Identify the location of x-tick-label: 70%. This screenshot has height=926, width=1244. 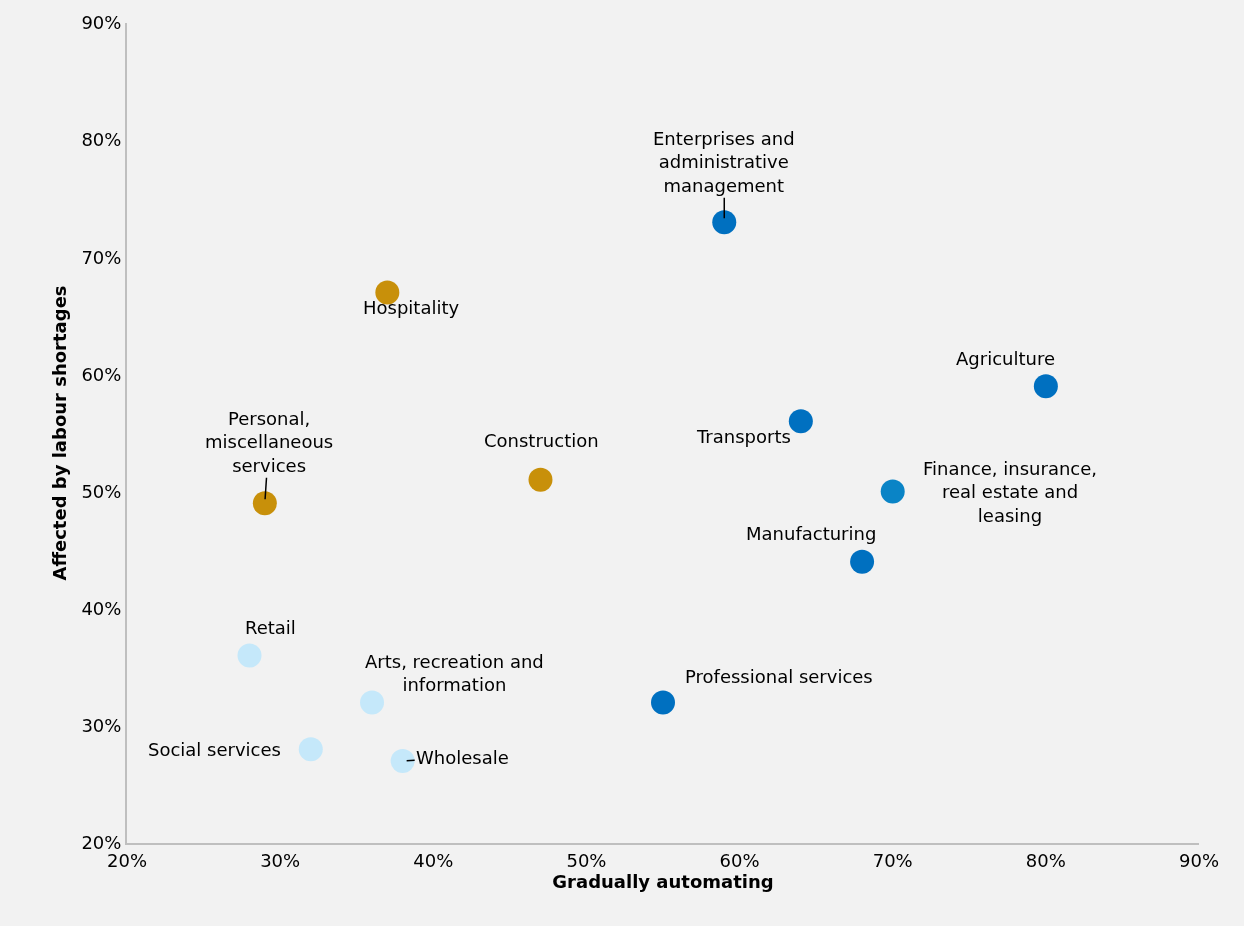
(892, 860).